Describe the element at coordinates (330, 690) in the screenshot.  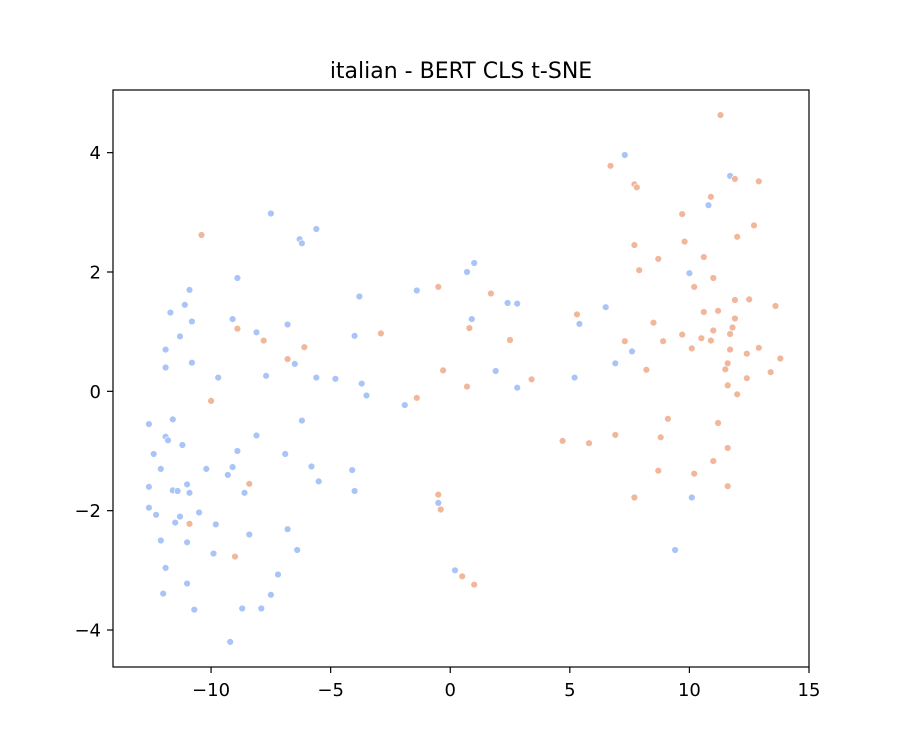
I see `x-tick-label: −5` at that location.